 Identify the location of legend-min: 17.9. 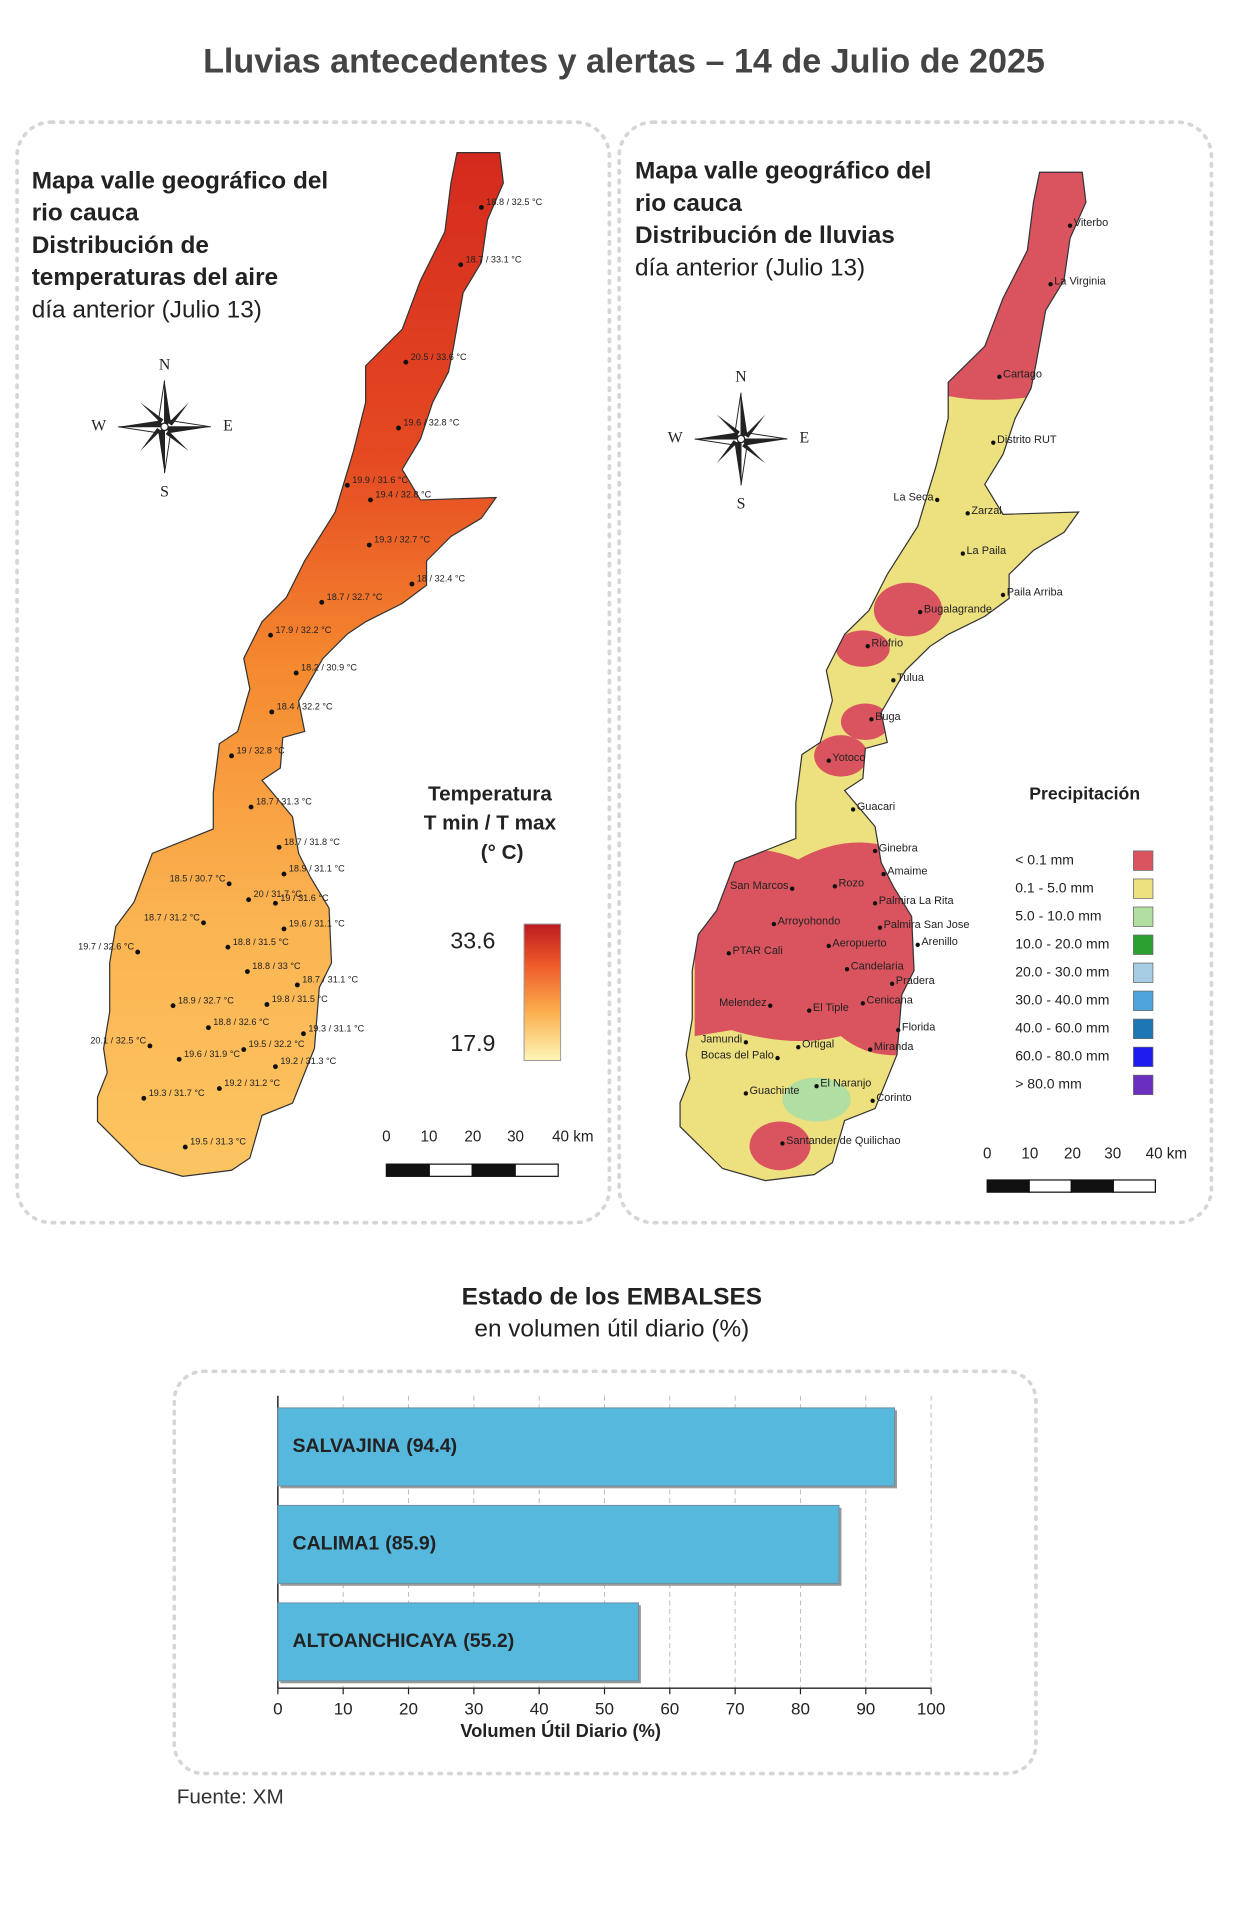
(472, 1043).